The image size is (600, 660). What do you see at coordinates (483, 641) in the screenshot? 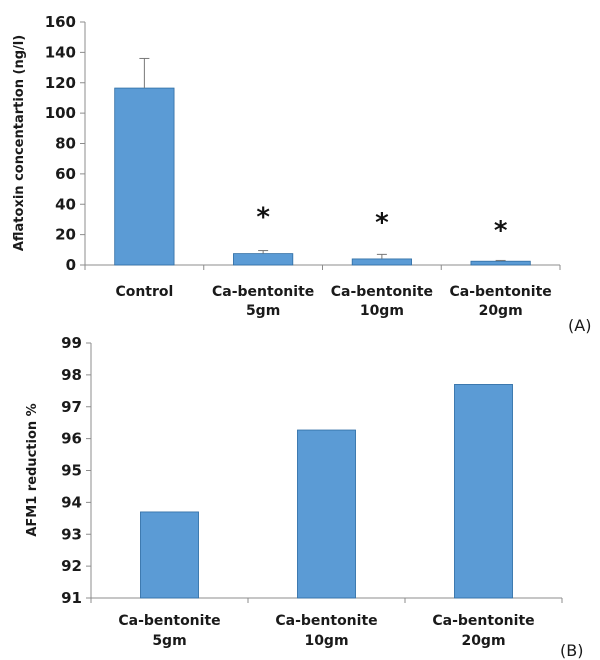
I see `chart-b-category-label: 20gm` at bounding box center [483, 641].